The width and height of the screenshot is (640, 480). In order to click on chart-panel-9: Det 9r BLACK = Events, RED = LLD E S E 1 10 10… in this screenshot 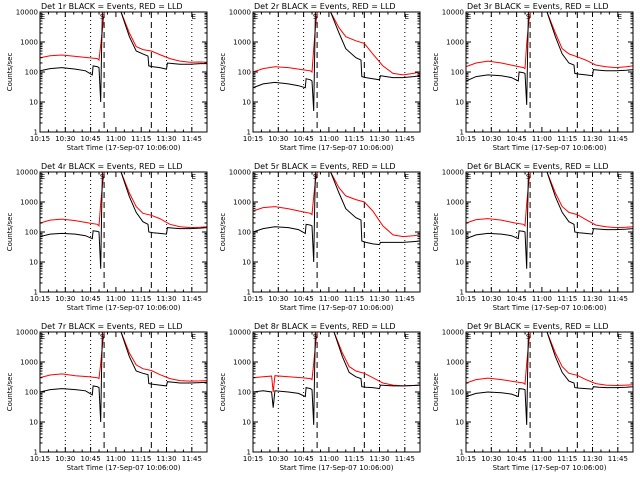, I will do `click(533, 397)`.